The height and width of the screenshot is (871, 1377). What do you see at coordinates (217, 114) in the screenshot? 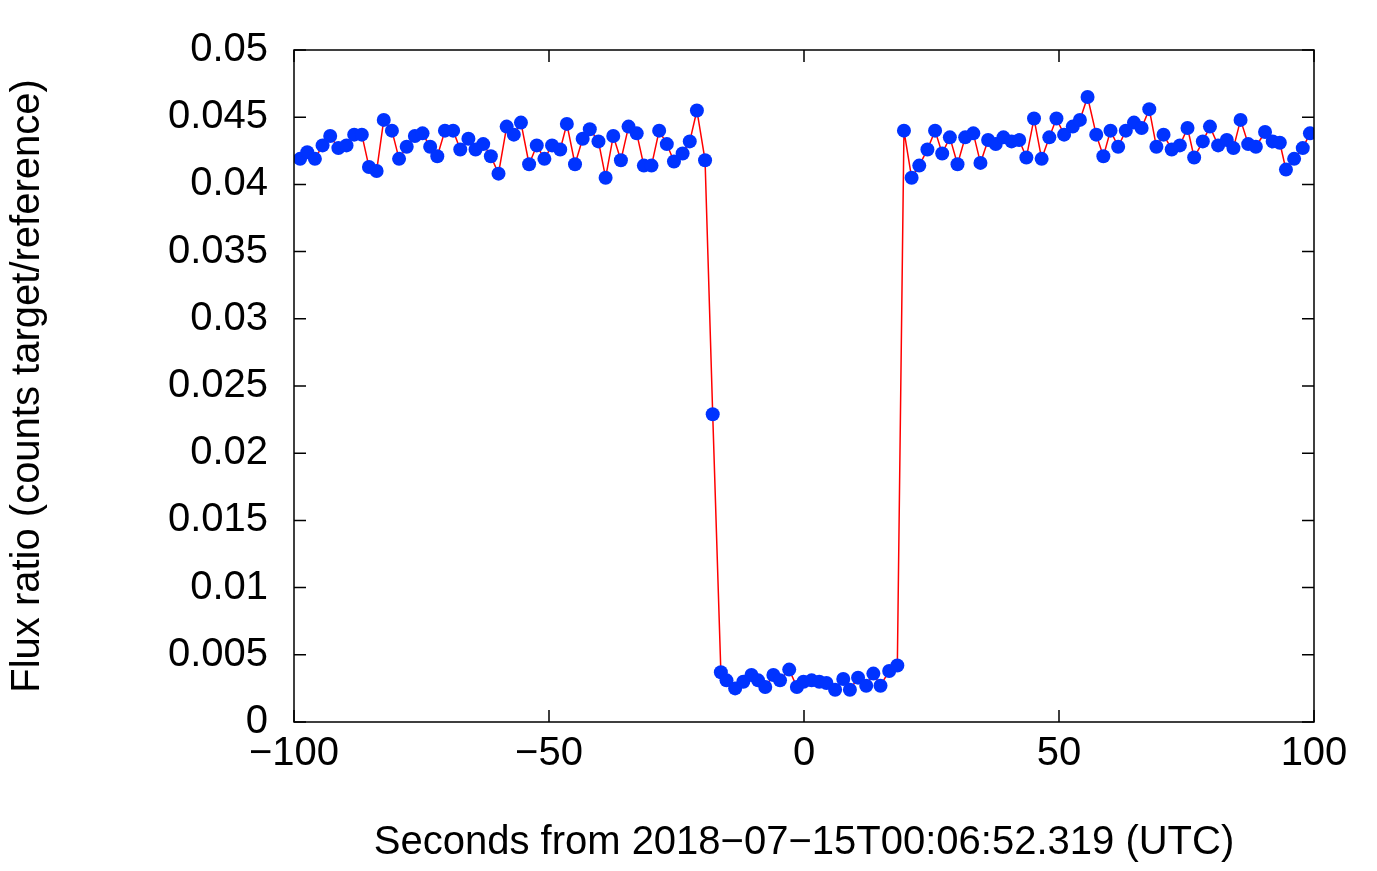
I see `y-tick-label: 0.045` at bounding box center [217, 114].